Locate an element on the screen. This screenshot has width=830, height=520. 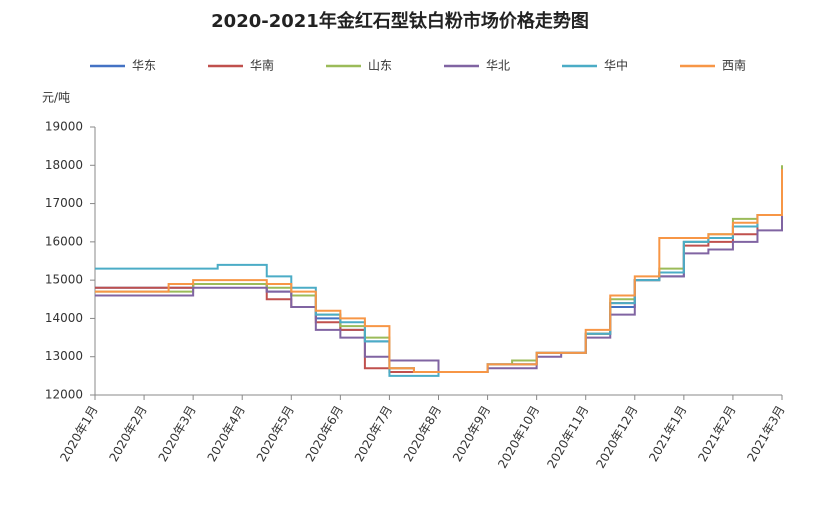
y-tick-label: 13000 is located at coordinates (64, 356).